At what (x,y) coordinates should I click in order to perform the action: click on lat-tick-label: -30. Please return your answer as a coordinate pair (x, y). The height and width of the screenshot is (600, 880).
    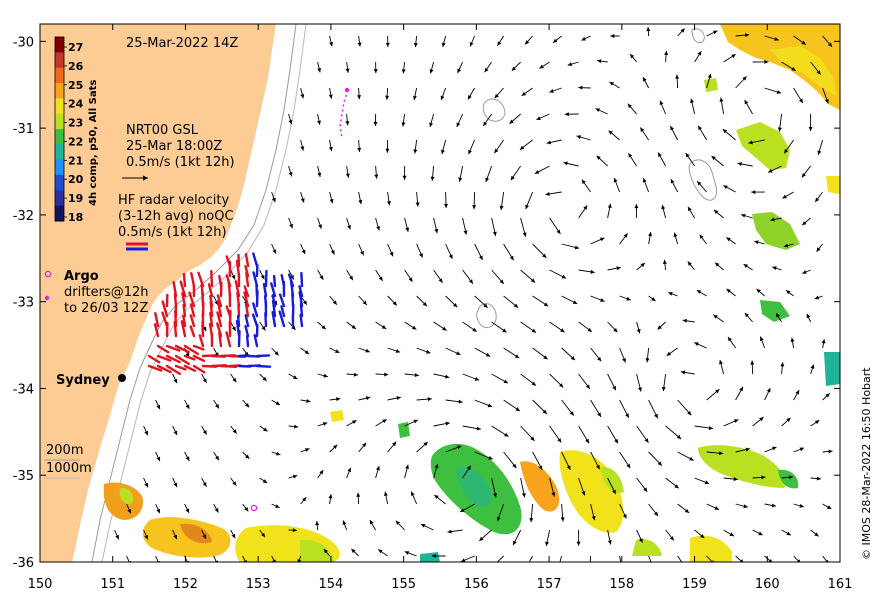
    Looking at the image, I should click on (23, 42).